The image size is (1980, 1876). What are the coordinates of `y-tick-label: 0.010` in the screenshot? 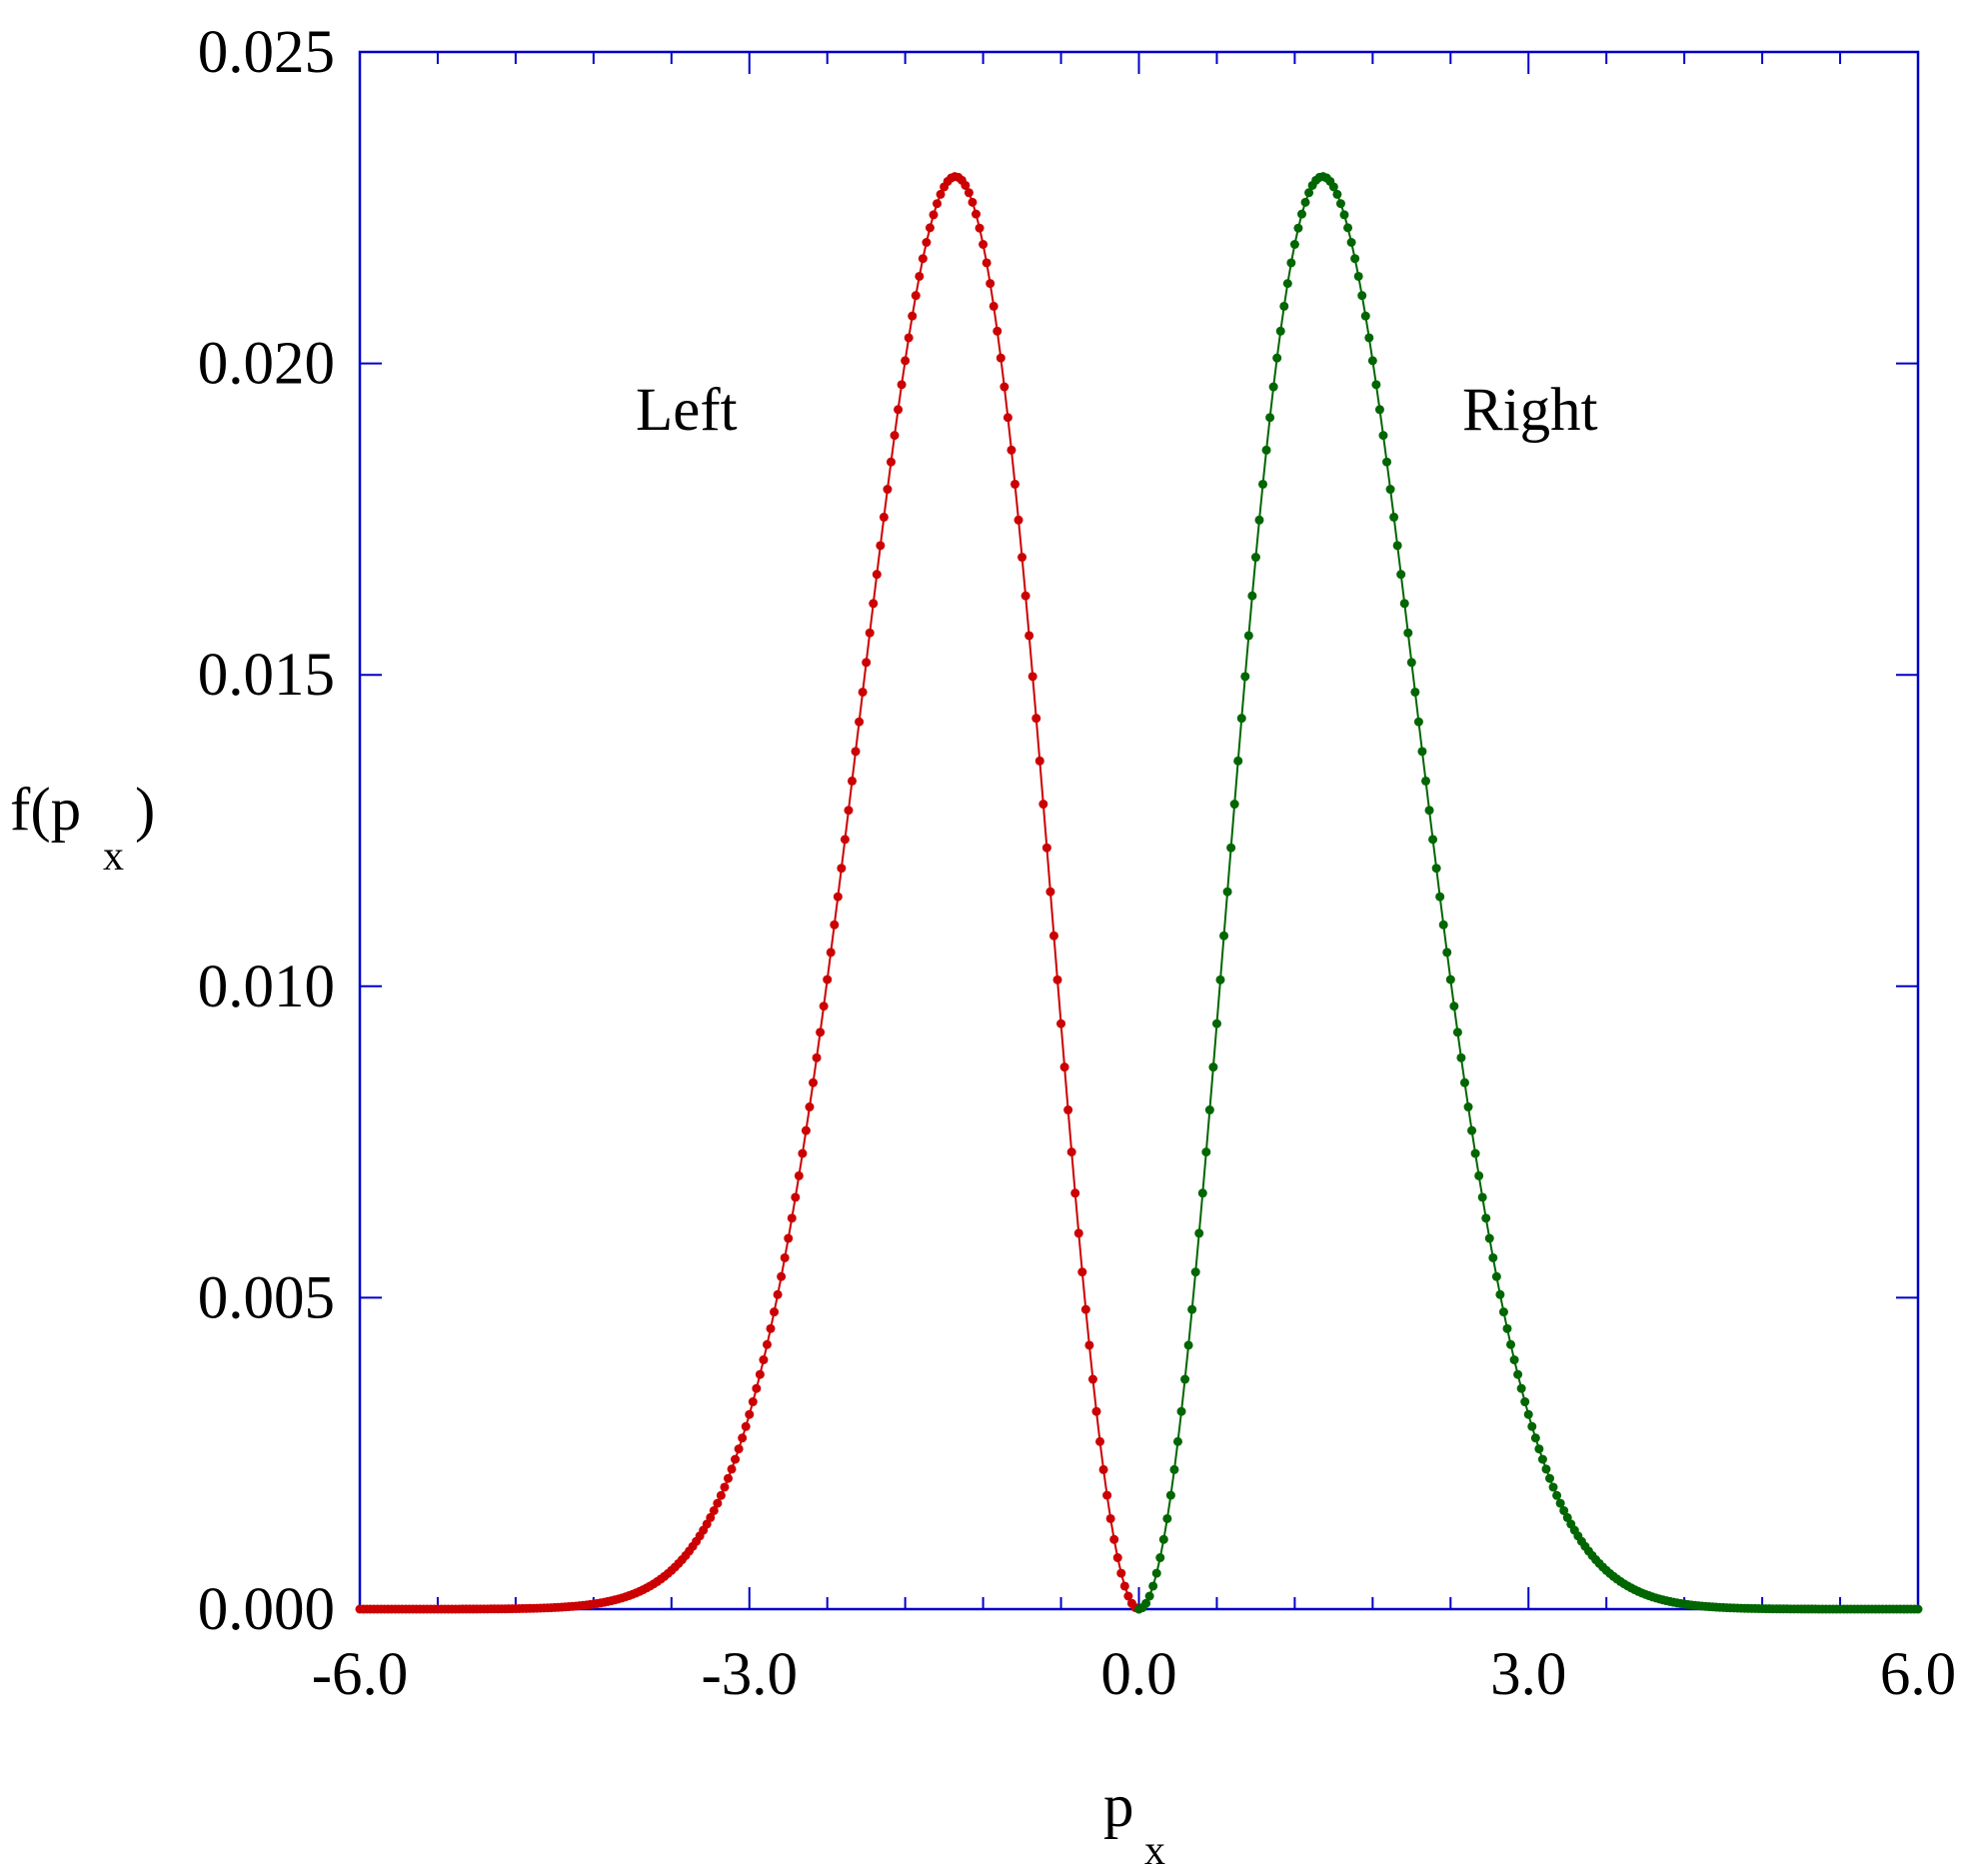 It's located at (266, 986).